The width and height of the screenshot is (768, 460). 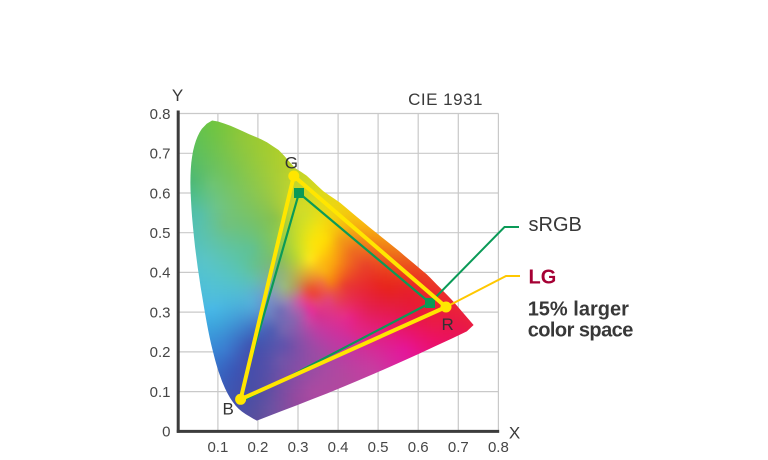 I want to click on svg-text: 15% larger, so click(x=578, y=310).